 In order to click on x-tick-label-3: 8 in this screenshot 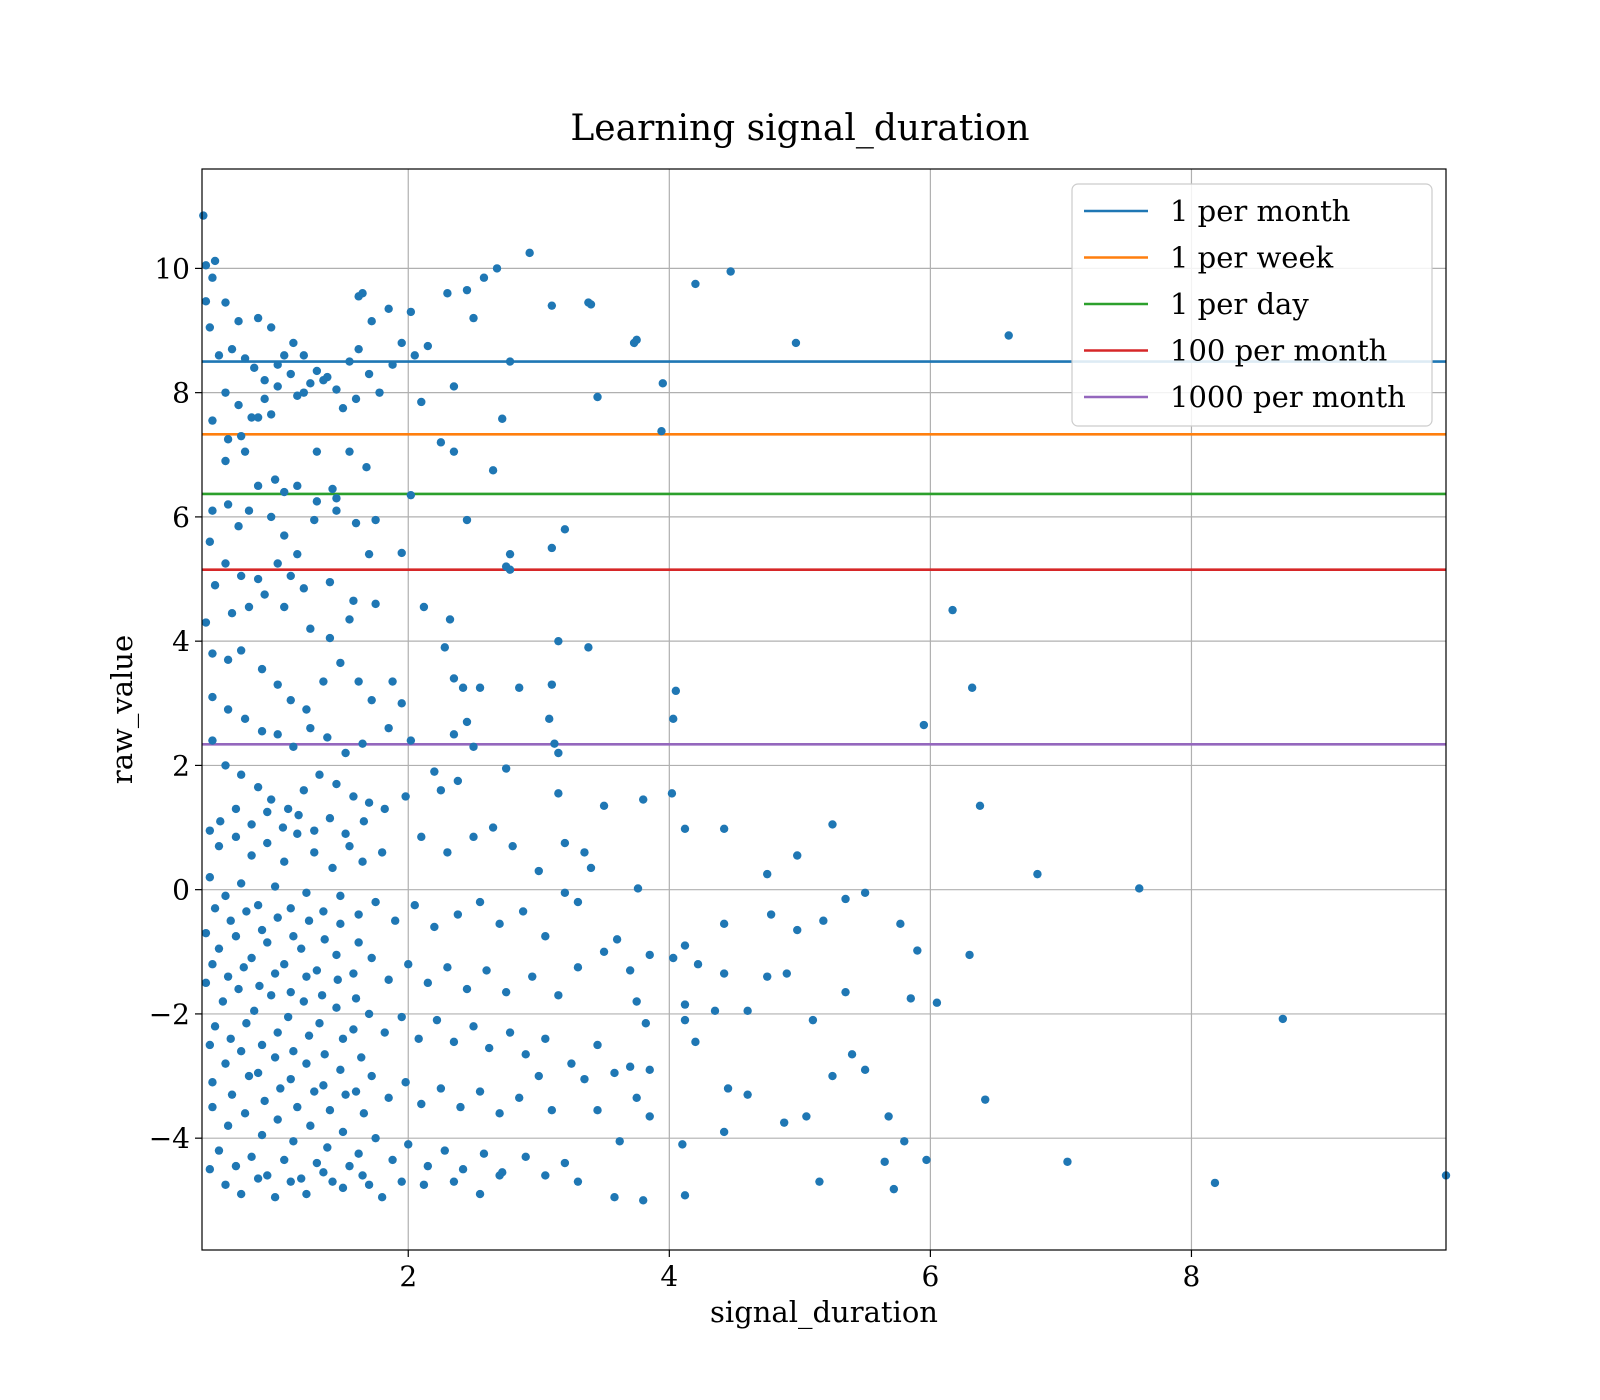, I will do `click(1192, 1276)`.